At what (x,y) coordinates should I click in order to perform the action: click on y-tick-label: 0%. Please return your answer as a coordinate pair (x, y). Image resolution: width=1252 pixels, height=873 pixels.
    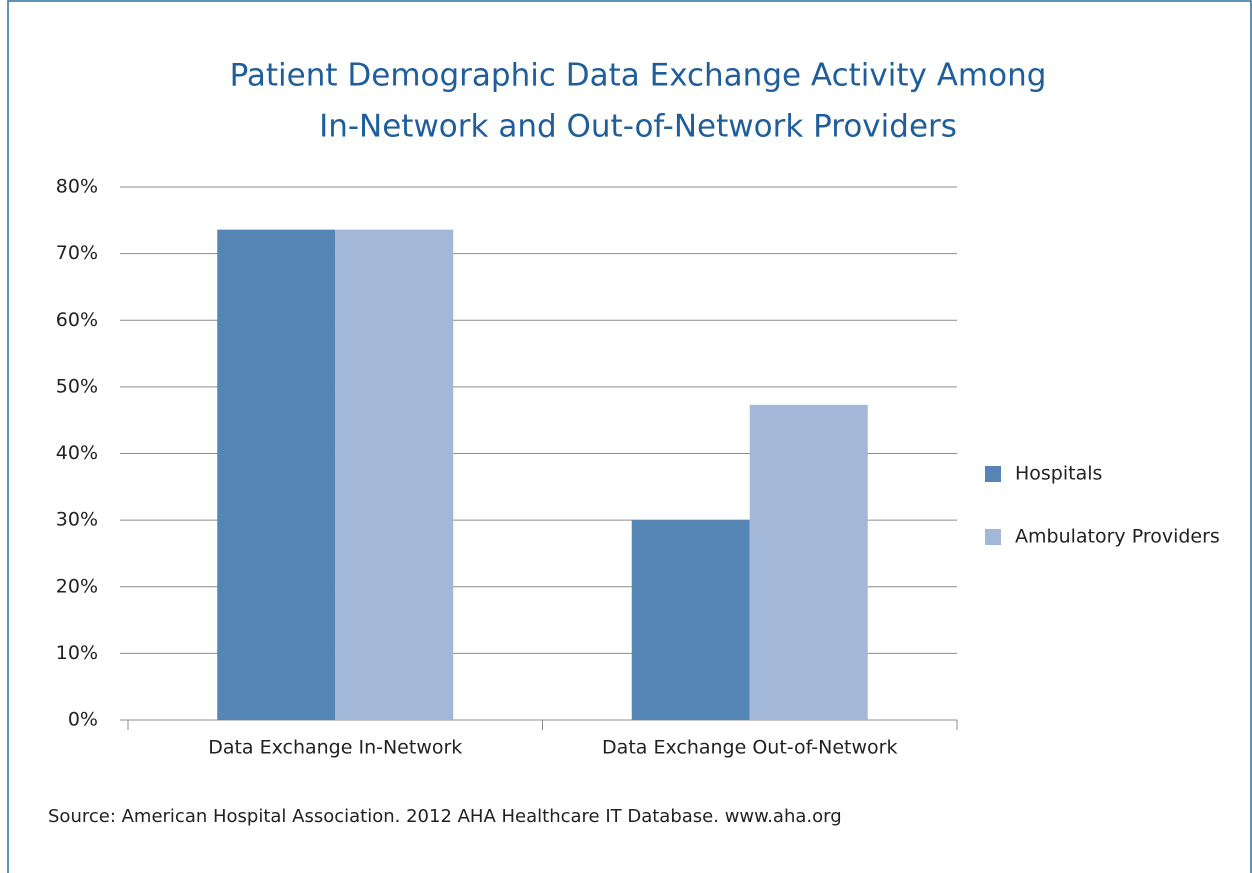
    Looking at the image, I should click on (83, 720).